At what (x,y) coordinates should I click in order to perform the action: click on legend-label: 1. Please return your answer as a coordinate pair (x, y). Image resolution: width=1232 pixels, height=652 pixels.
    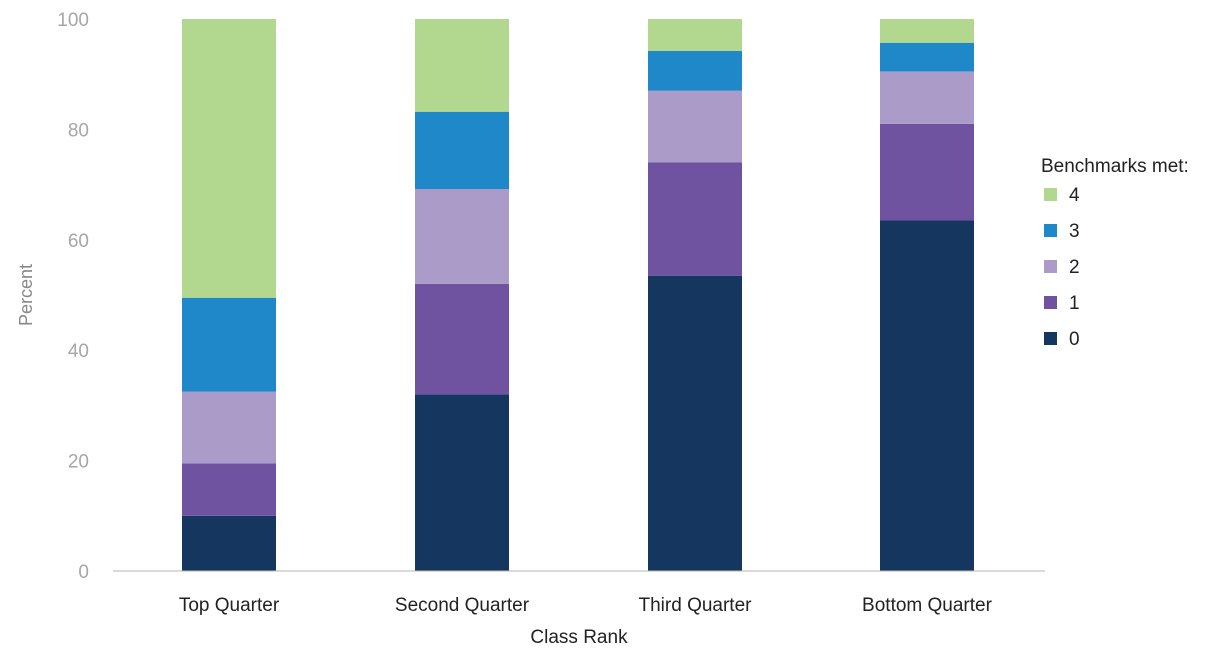
    Looking at the image, I should click on (1074, 303).